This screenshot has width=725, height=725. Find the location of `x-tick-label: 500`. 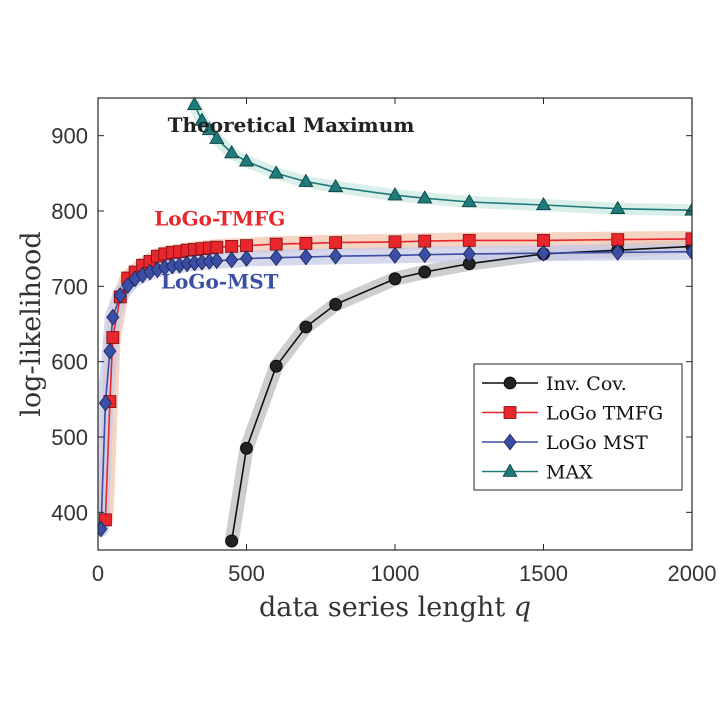

x-tick-label: 500 is located at coordinates (246, 573).